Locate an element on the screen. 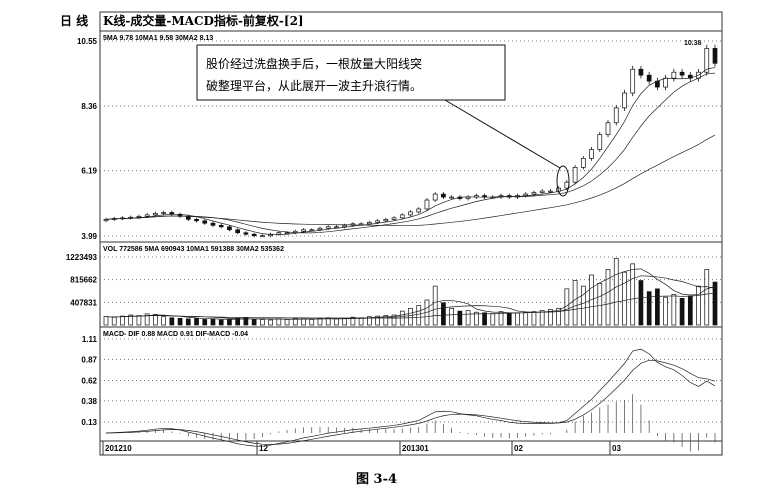 The image size is (767, 490). macd-tick-label: 0.62 is located at coordinates (89, 381).